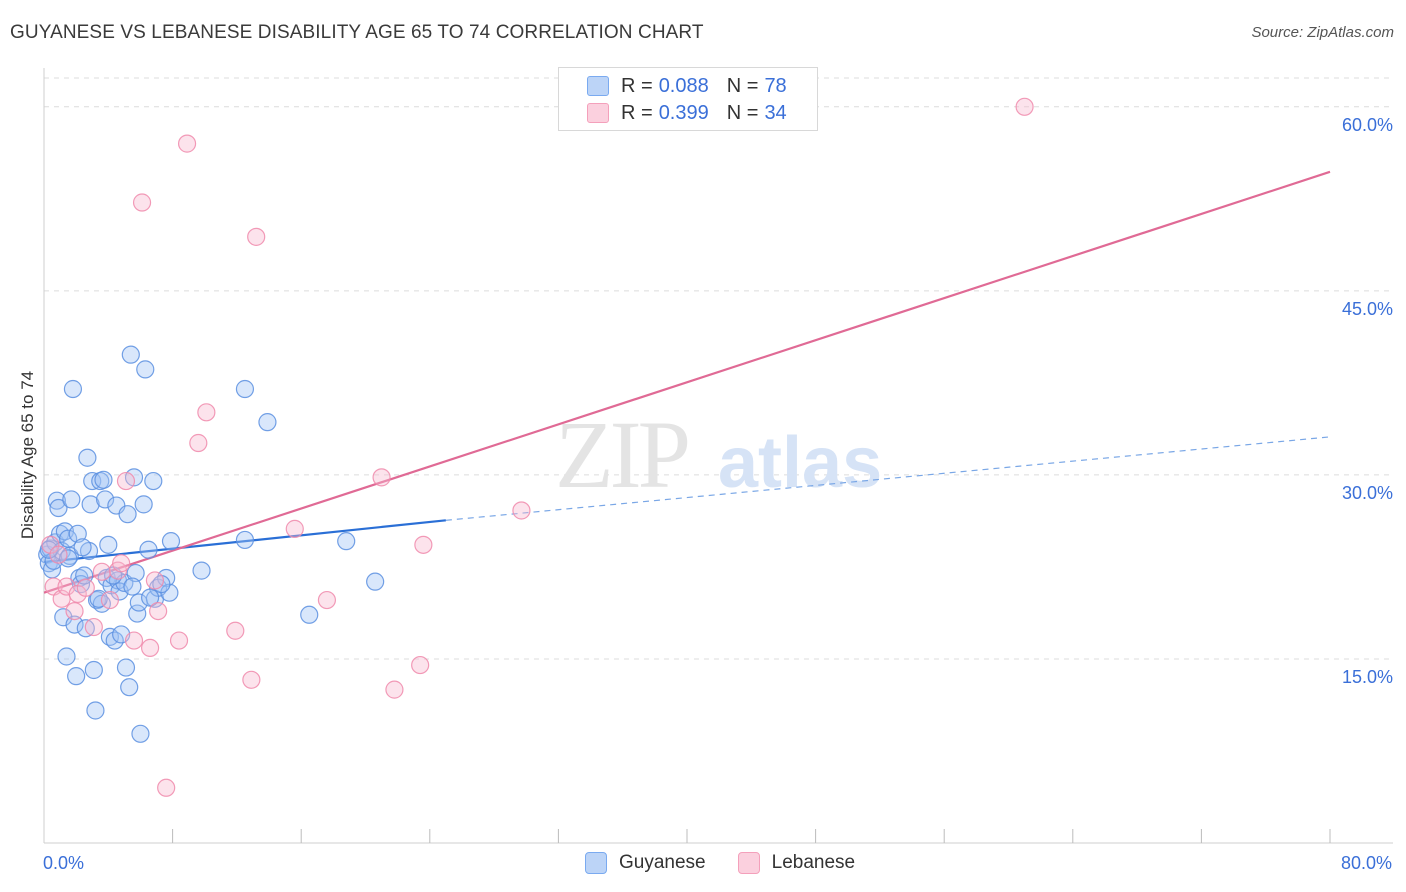 The image size is (1406, 892). Describe the element at coordinates (1322, 32) in the screenshot. I see `source-credit: Source: ZipAtlas.com` at that location.